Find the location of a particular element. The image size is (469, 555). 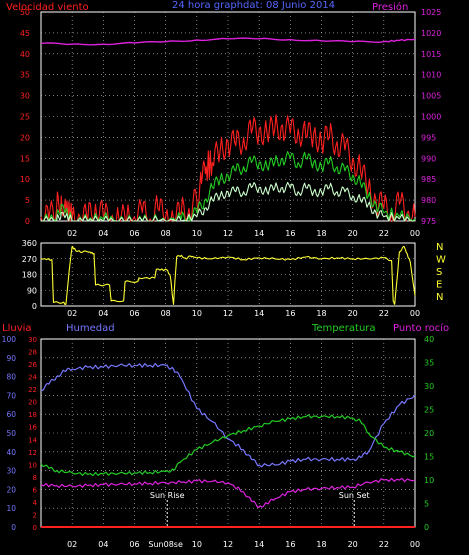

time-axis-top: 02 04 06 08 10 12 14 16 18 20 22 00 is located at coordinates (243, 233).